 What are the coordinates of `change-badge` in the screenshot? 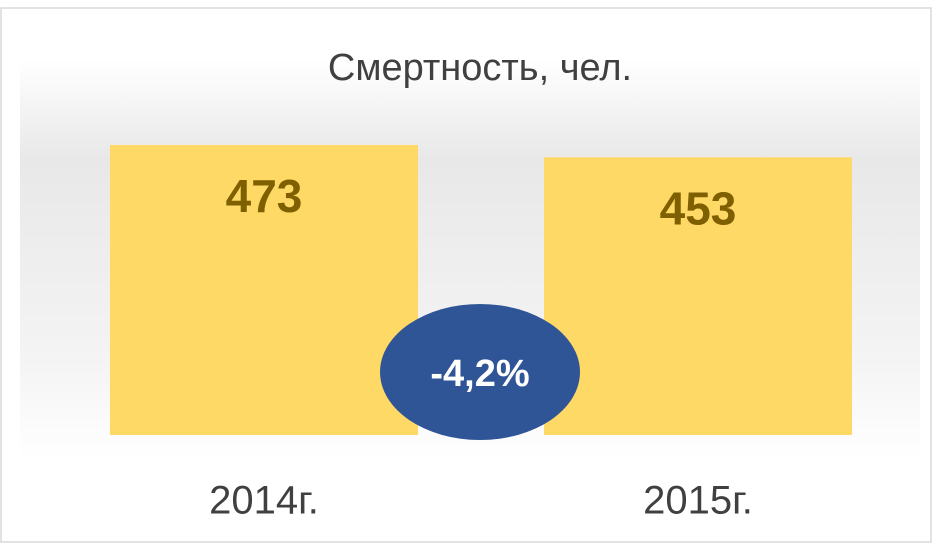 It's located at (480, 372).